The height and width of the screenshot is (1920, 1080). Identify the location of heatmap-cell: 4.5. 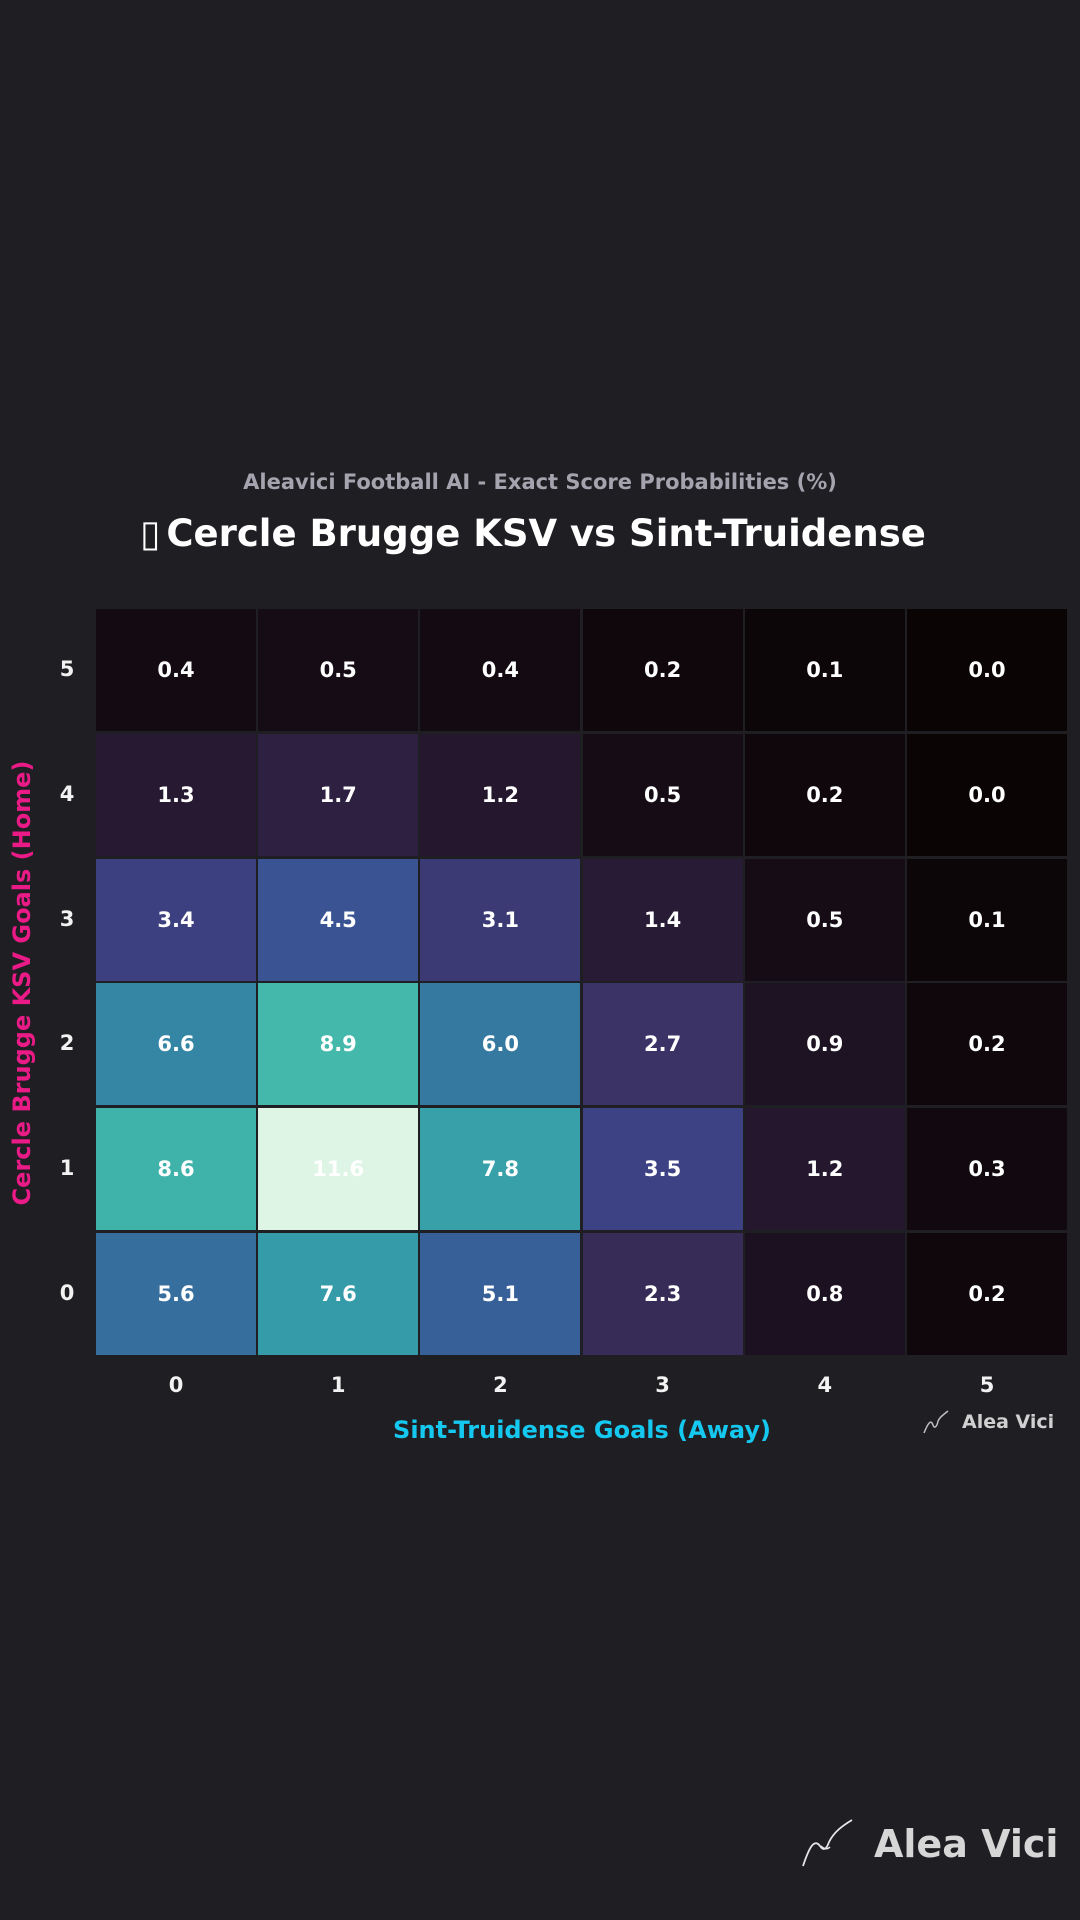
(338, 919).